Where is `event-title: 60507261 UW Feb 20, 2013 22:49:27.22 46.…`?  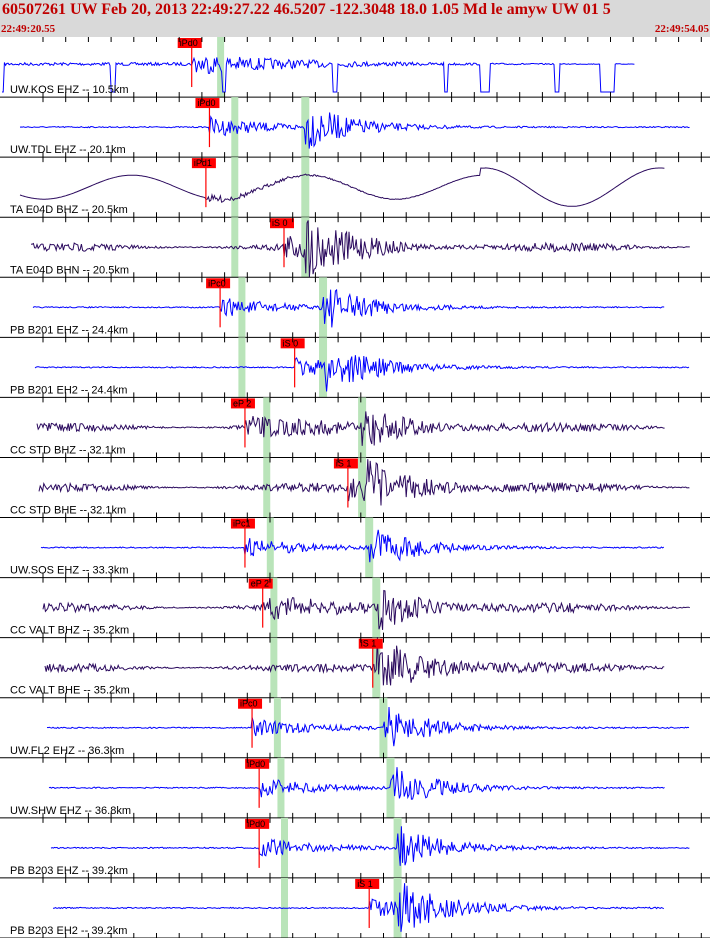
event-title: 60507261 UW Feb 20, 2013 22:49:27.22 46.… is located at coordinates (306, 9).